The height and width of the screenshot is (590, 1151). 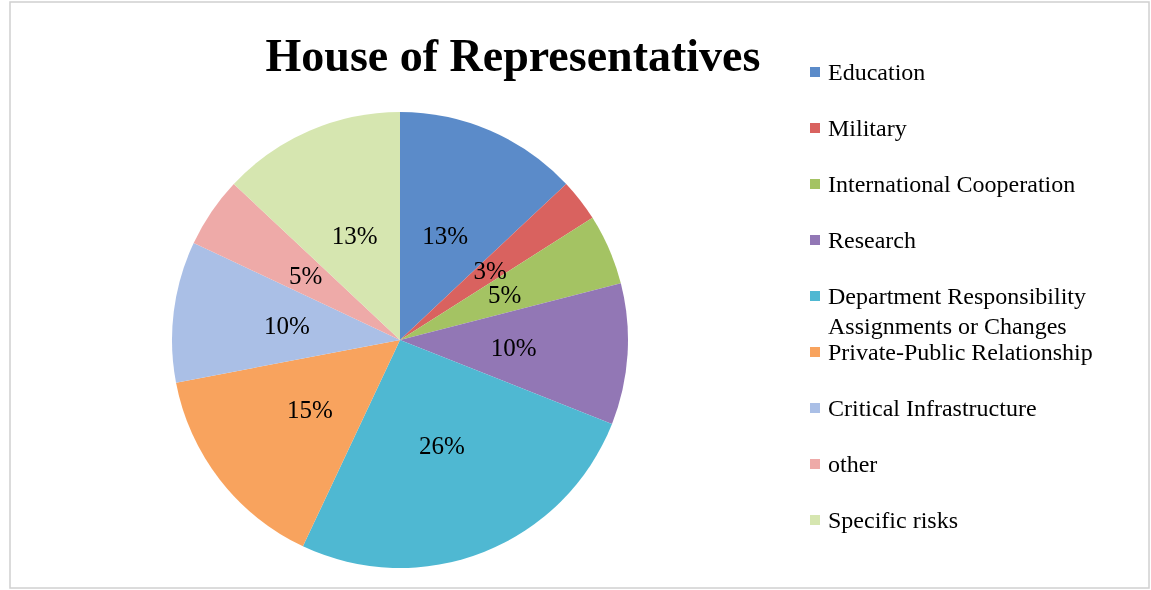 What do you see at coordinates (932, 408) in the screenshot?
I see `legend-label: Critical Infrastructure` at bounding box center [932, 408].